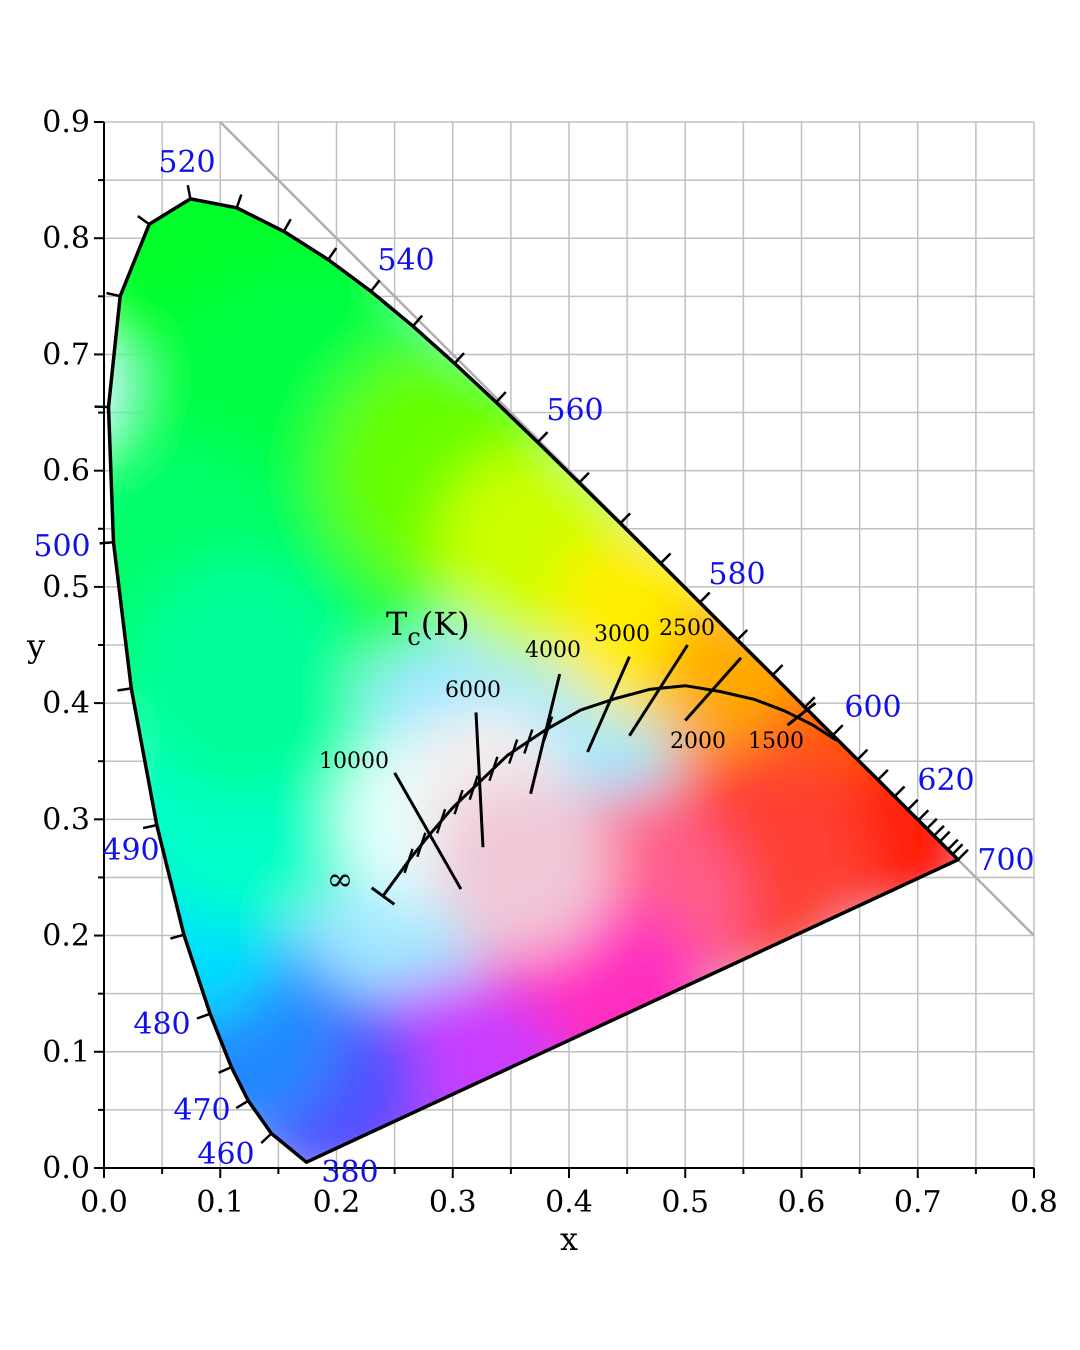 The width and height of the screenshot is (1080, 1350). Describe the element at coordinates (713, 689) in the screenshot. I see `isotherm-2000` at that location.